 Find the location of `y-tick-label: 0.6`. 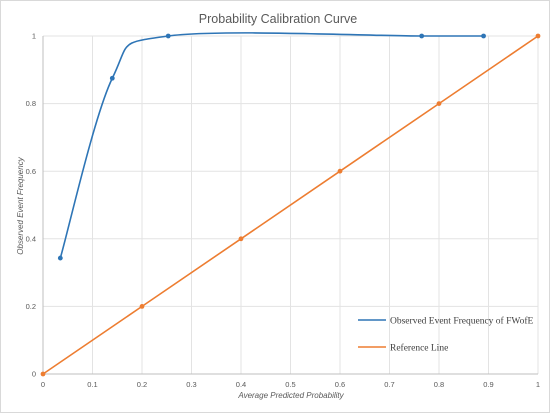

y-tick-label: 0.6 is located at coordinates (31, 171).